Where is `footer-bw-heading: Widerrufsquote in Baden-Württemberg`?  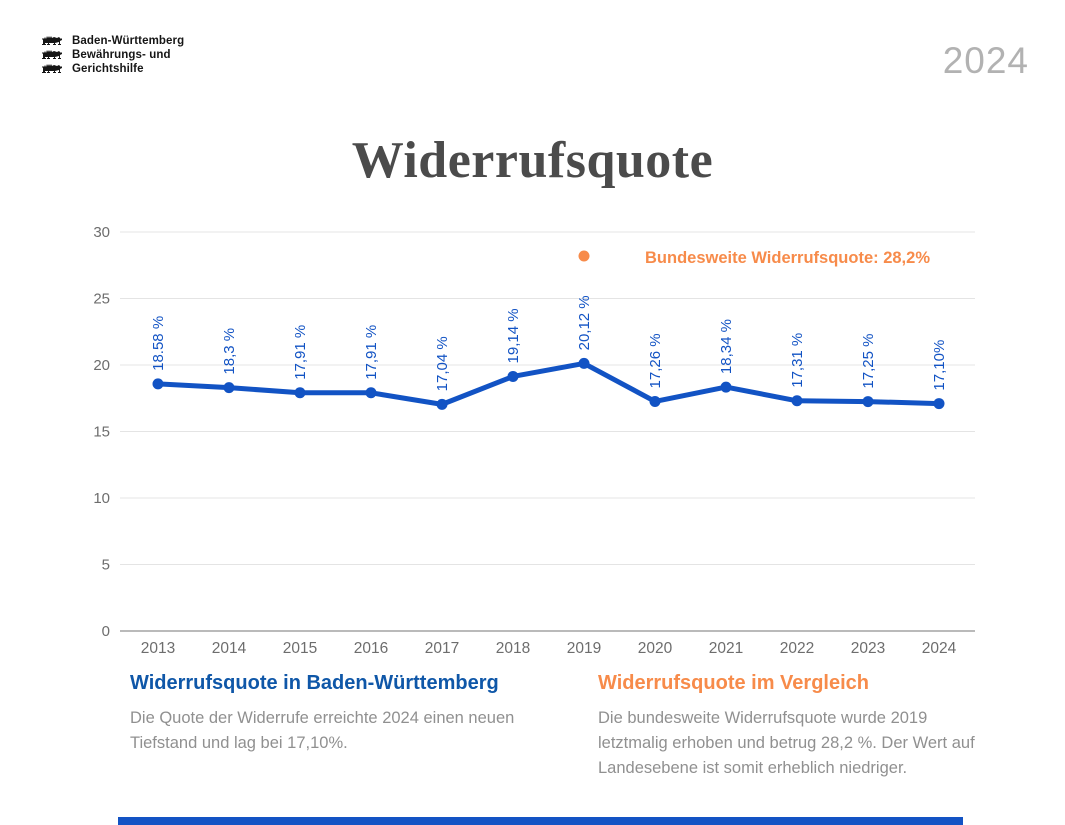
footer-bw-heading: Widerrufsquote in Baden-Württemberg is located at coordinates (314, 683).